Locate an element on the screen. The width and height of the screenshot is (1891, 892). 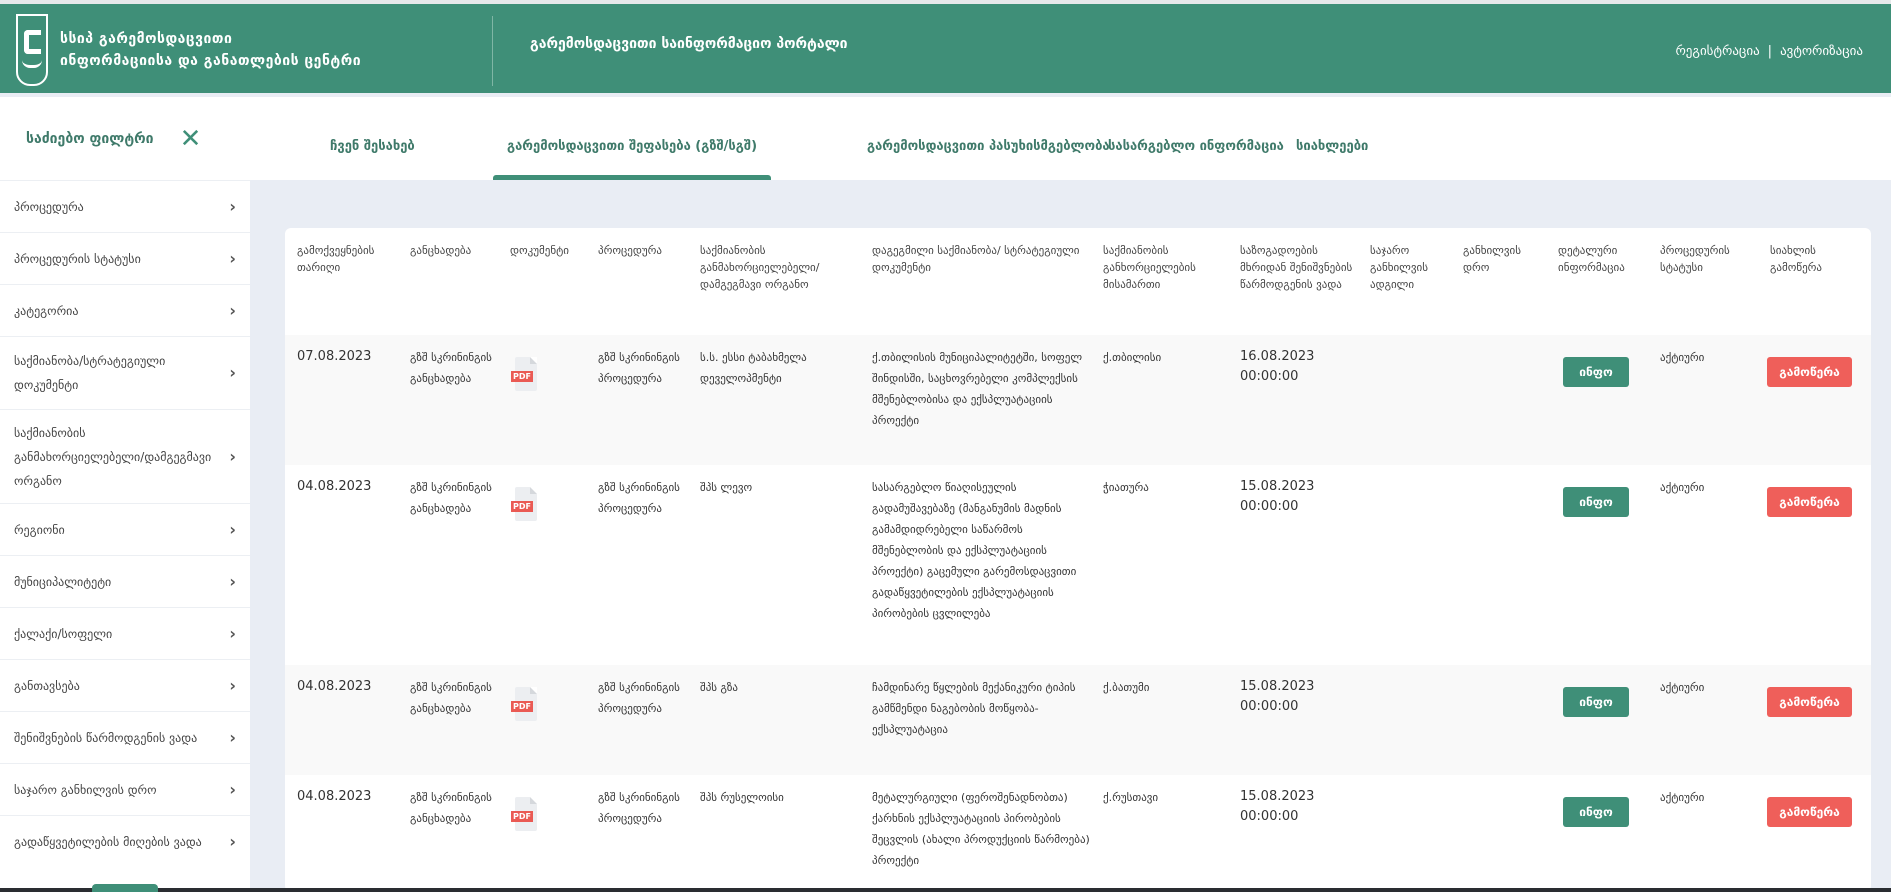
close-icon: ✕ is located at coordinates (190, 138).